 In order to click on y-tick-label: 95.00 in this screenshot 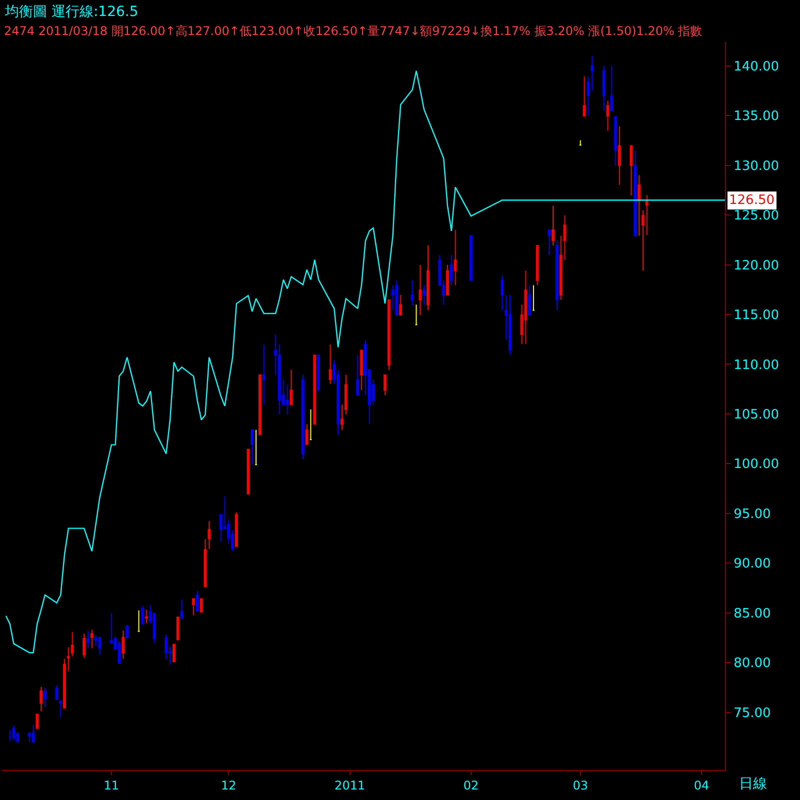, I will do `click(752, 514)`.